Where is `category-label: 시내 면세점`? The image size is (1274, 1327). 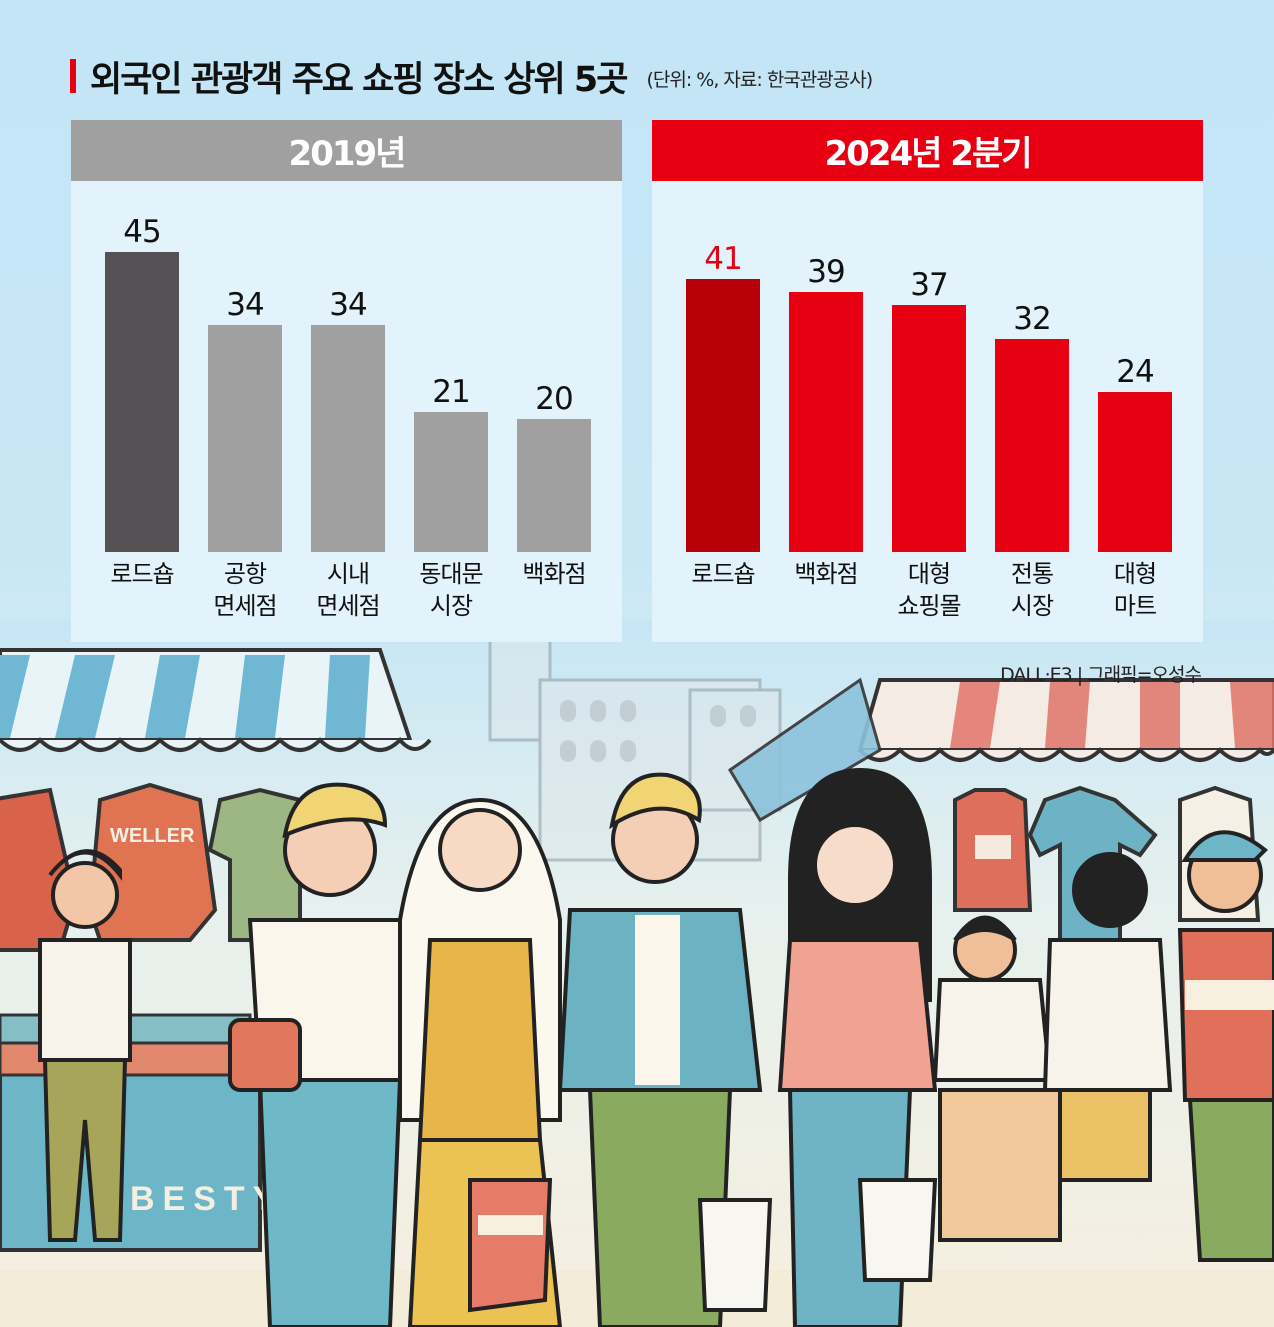
category-label: 시내 면세점 is located at coordinates (348, 590).